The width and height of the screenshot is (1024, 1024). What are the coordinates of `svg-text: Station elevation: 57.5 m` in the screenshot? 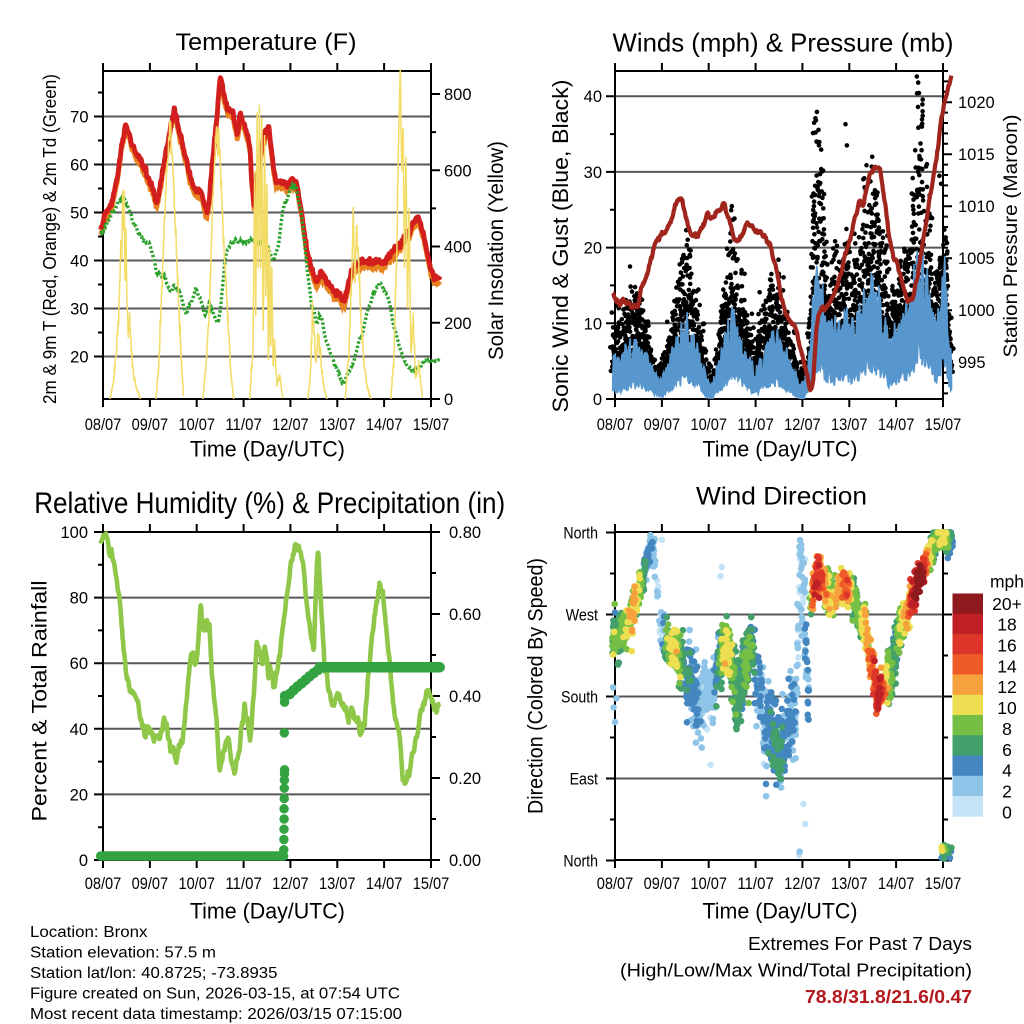 It's located at (123, 953).